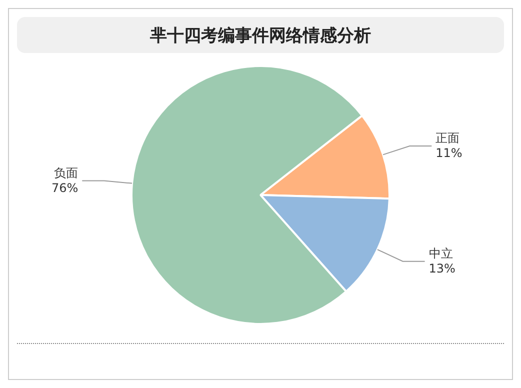 The height and width of the screenshot is (388, 521). I want to click on chart-title: 芈十四考编事件网络情感分析, so click(260, 35).